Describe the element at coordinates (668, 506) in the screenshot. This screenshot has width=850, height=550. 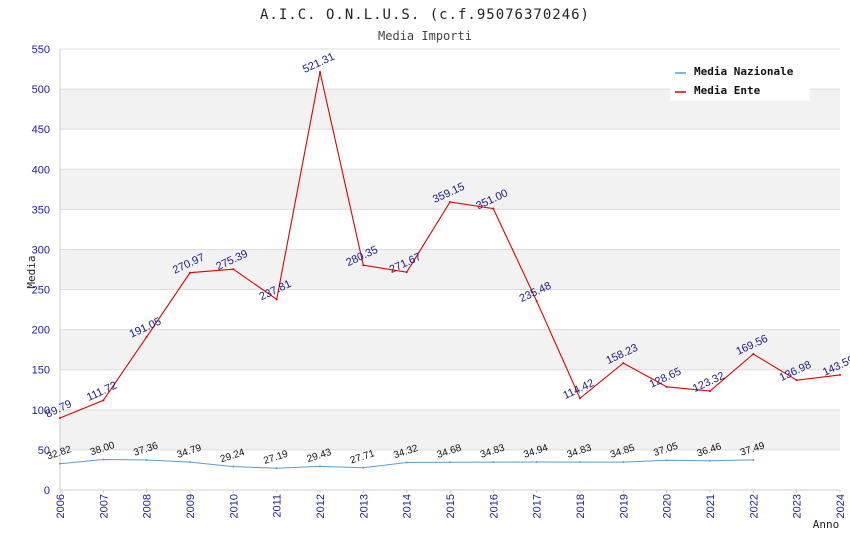
I see `x-tick-label: 2020` at that location.